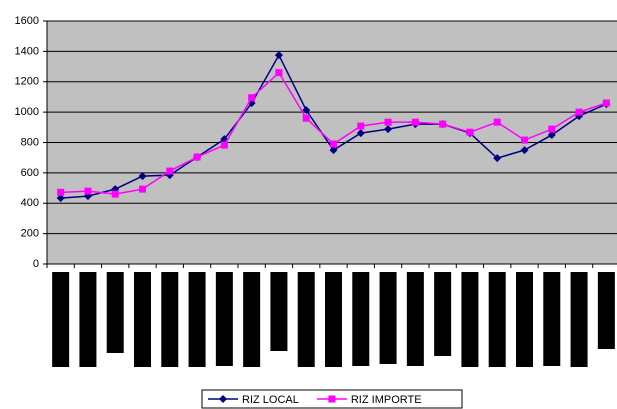  Describe the element at coordinates (30, 203) in the screenshot. I see `y-tick-label: 400` at that location.